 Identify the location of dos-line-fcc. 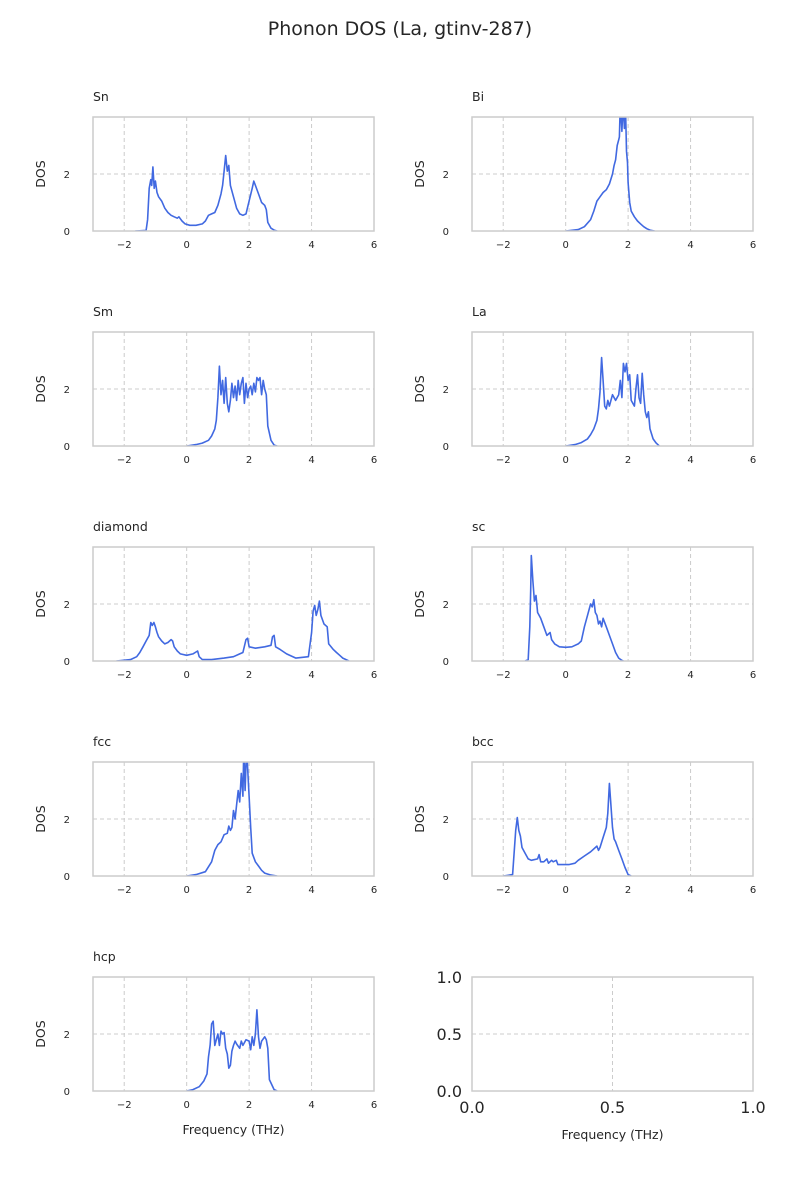
(232, 819).